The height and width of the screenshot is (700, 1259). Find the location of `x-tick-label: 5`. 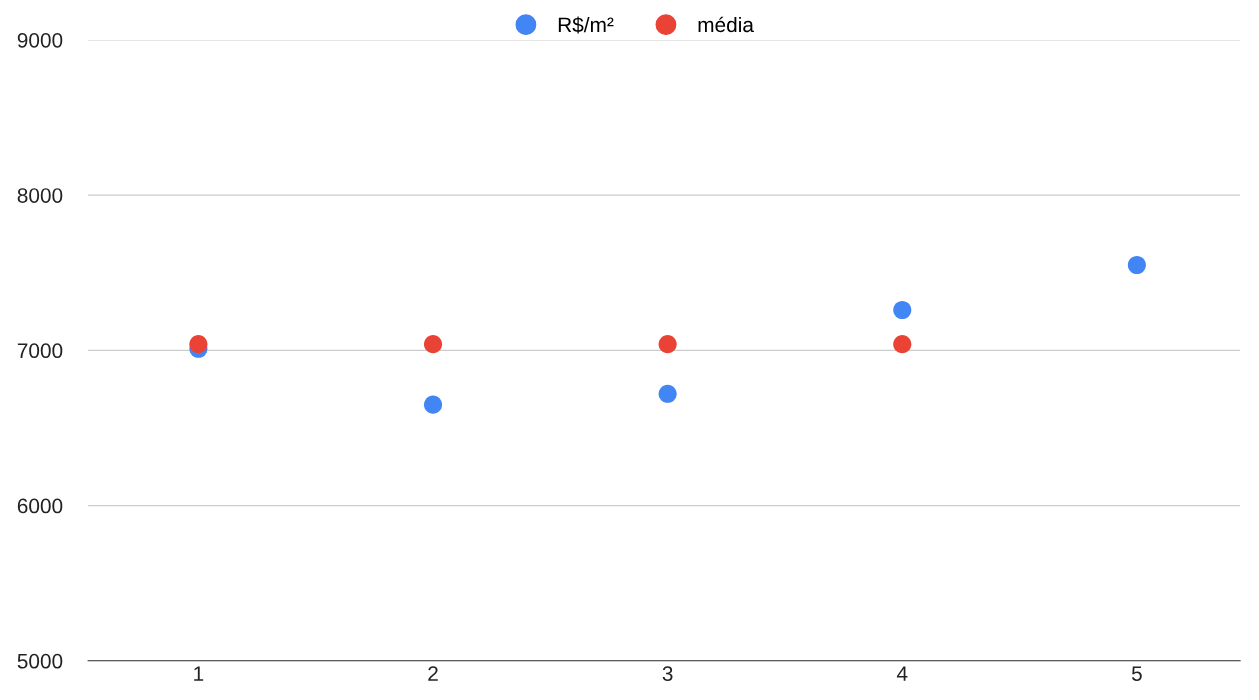

x-tick-label: 5 is located at coordinates (1136, 673).